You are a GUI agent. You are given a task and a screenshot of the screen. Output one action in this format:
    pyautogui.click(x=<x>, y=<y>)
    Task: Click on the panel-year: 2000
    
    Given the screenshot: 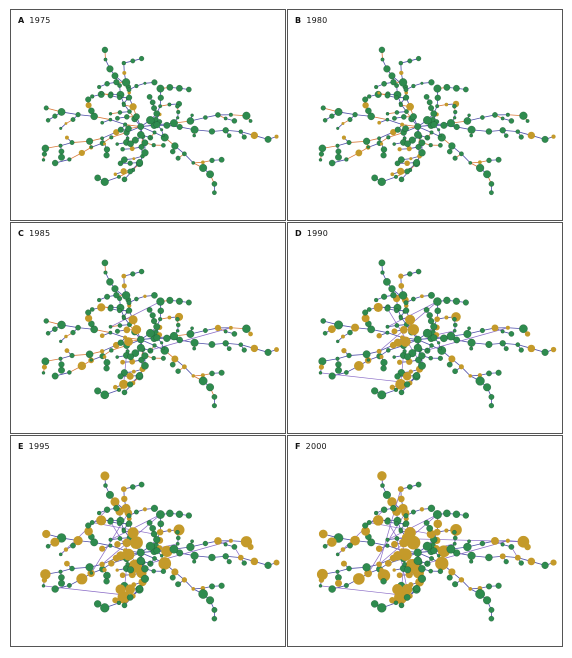 What is the action you would take?
    pyautogui.click(x=316, y=446)
    